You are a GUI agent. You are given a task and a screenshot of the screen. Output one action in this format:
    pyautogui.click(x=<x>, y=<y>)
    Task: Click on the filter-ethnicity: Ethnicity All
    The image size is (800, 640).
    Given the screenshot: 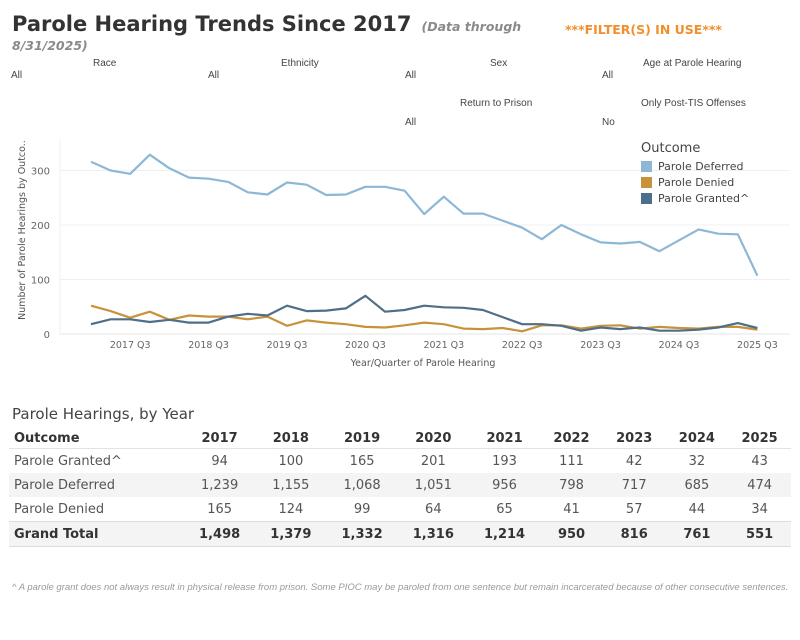 What is the action you would take?
    pyautogui.click(x=297, y=72)
    